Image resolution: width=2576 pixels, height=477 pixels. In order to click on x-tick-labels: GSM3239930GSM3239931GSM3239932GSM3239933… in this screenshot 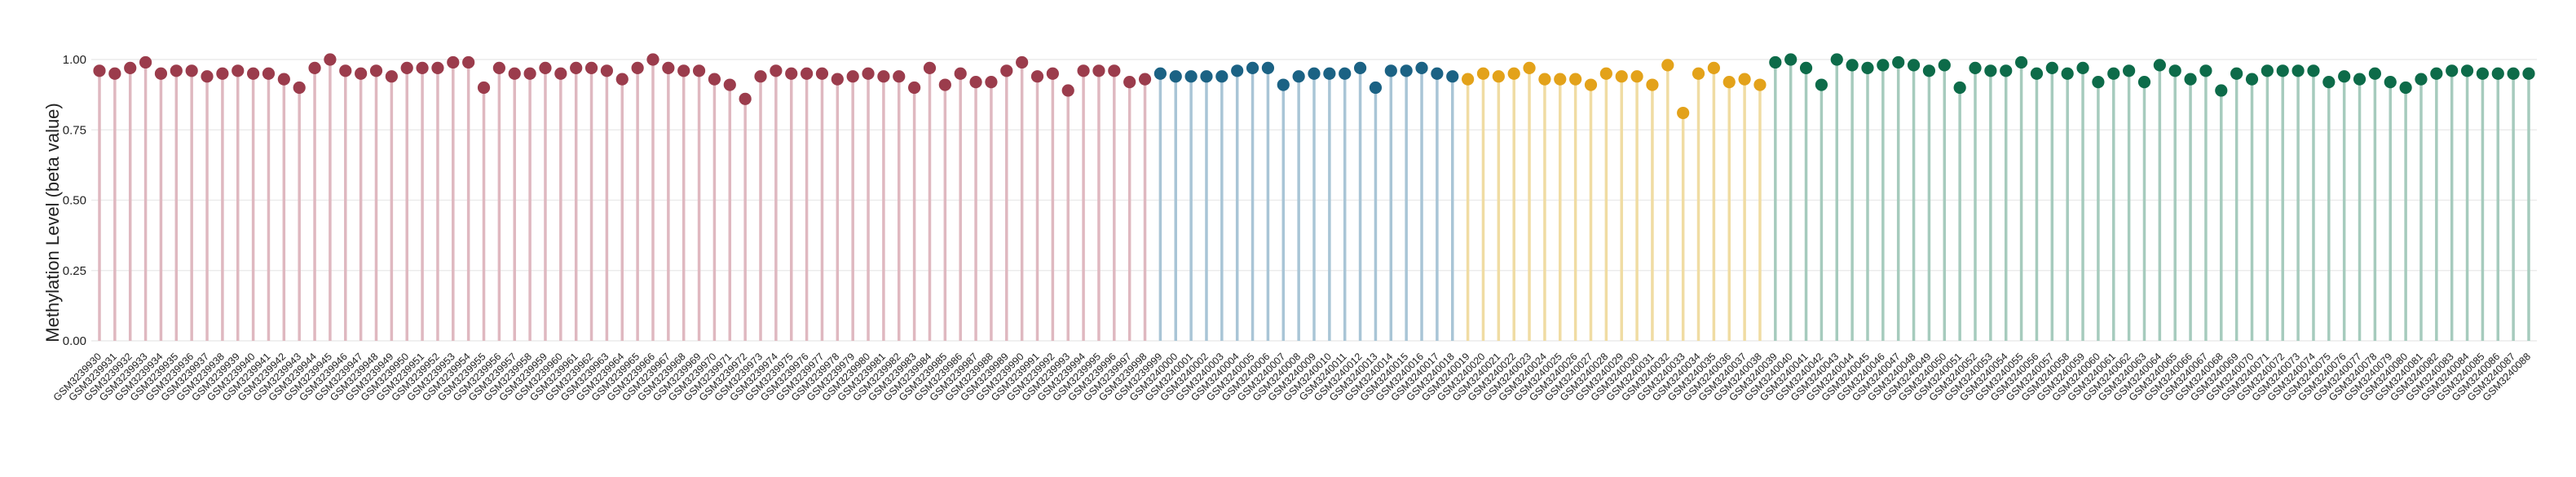, I will do `click(1292, 377)`.